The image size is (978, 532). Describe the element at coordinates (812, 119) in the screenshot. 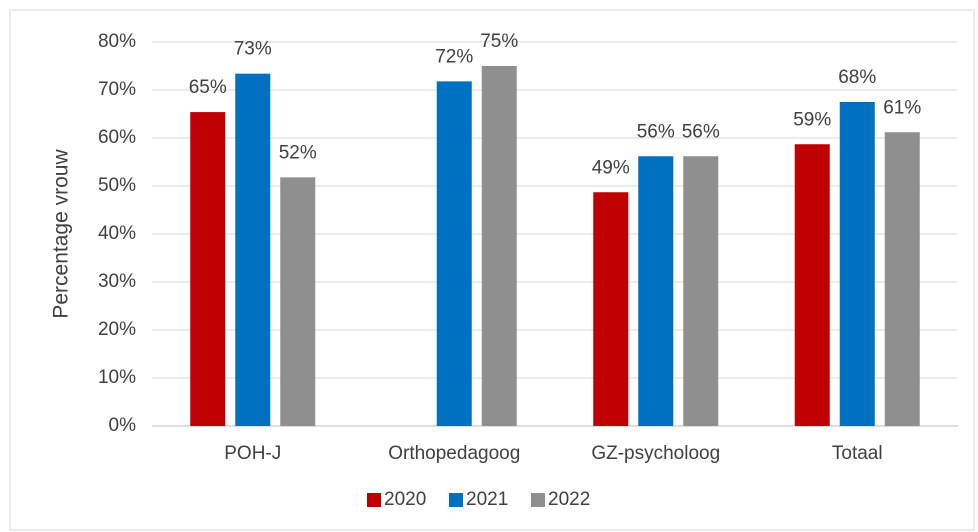

I see `value-label: 59%` at that location.